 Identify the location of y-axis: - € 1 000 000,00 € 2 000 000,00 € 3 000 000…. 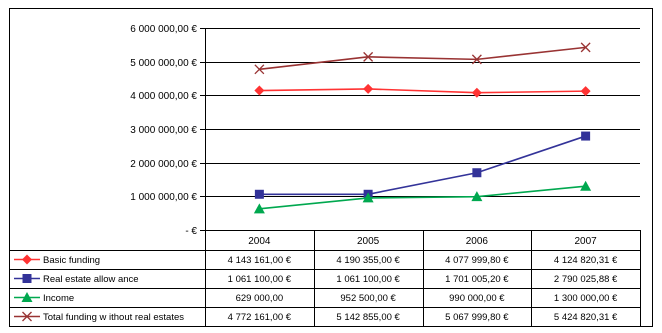
(168, 130).